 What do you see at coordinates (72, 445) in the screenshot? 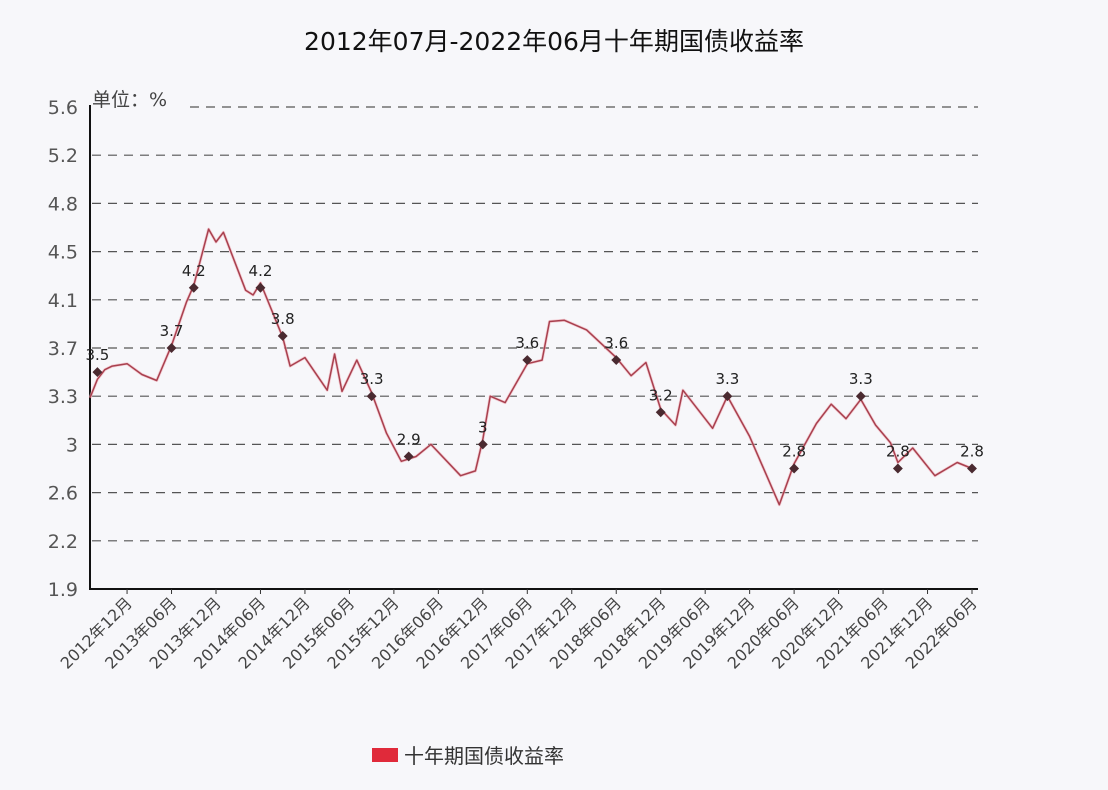
I see `y-tick-label: 3` at bounding box center [72, 445].